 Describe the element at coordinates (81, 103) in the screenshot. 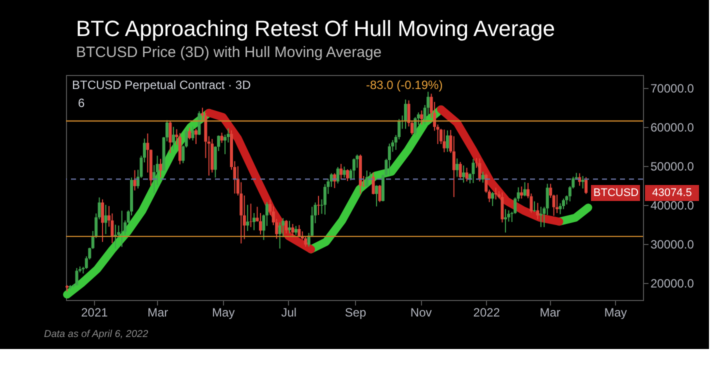

I see `annotation: 6` at that location.